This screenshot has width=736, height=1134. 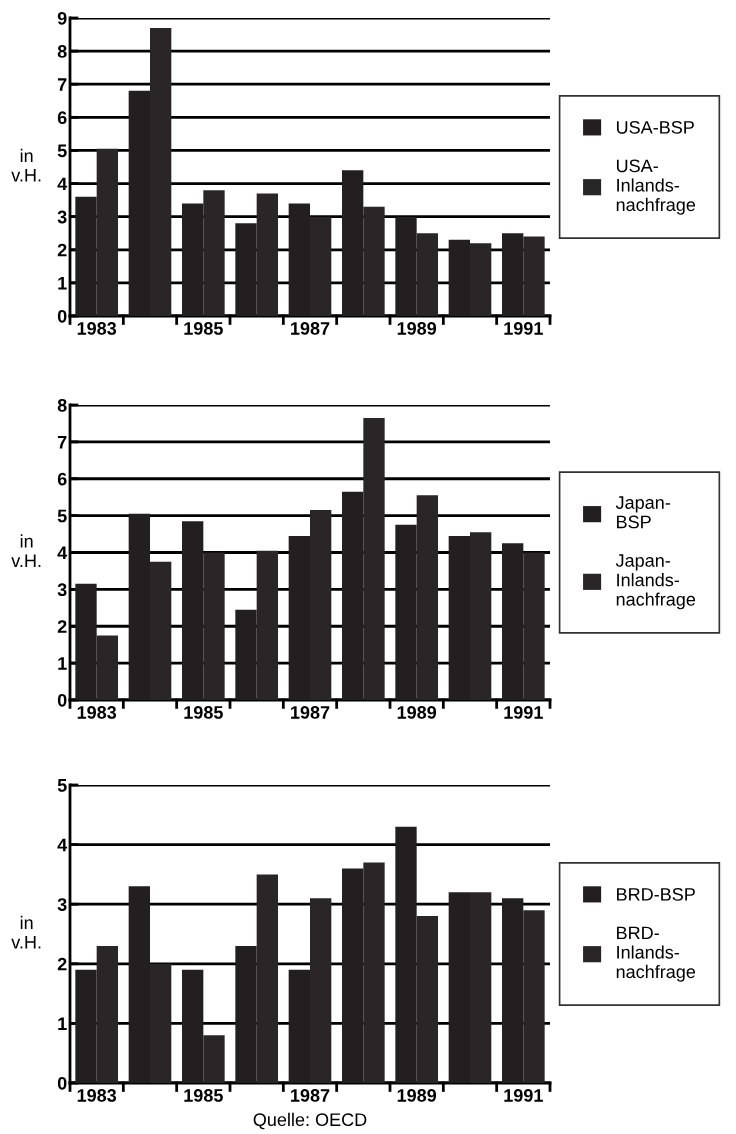 I want to click on legend-label: USA-BSP, so click(x=655, y=127).